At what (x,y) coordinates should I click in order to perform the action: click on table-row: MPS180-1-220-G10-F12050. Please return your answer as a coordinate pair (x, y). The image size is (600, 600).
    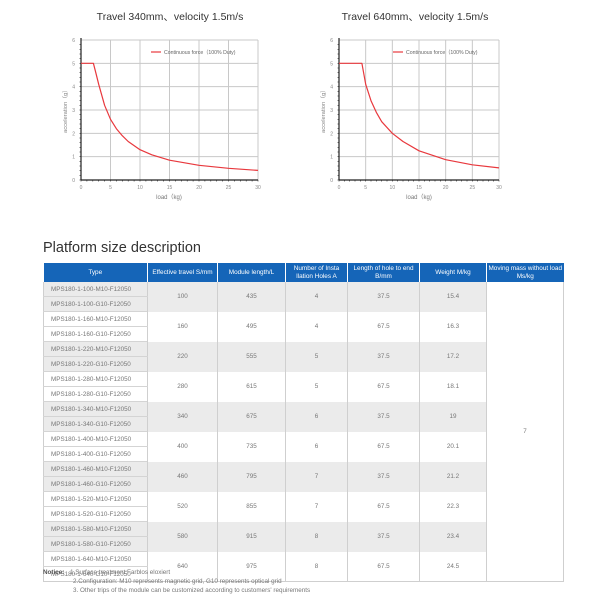
    Looking at the image, I should click on (303, 364).